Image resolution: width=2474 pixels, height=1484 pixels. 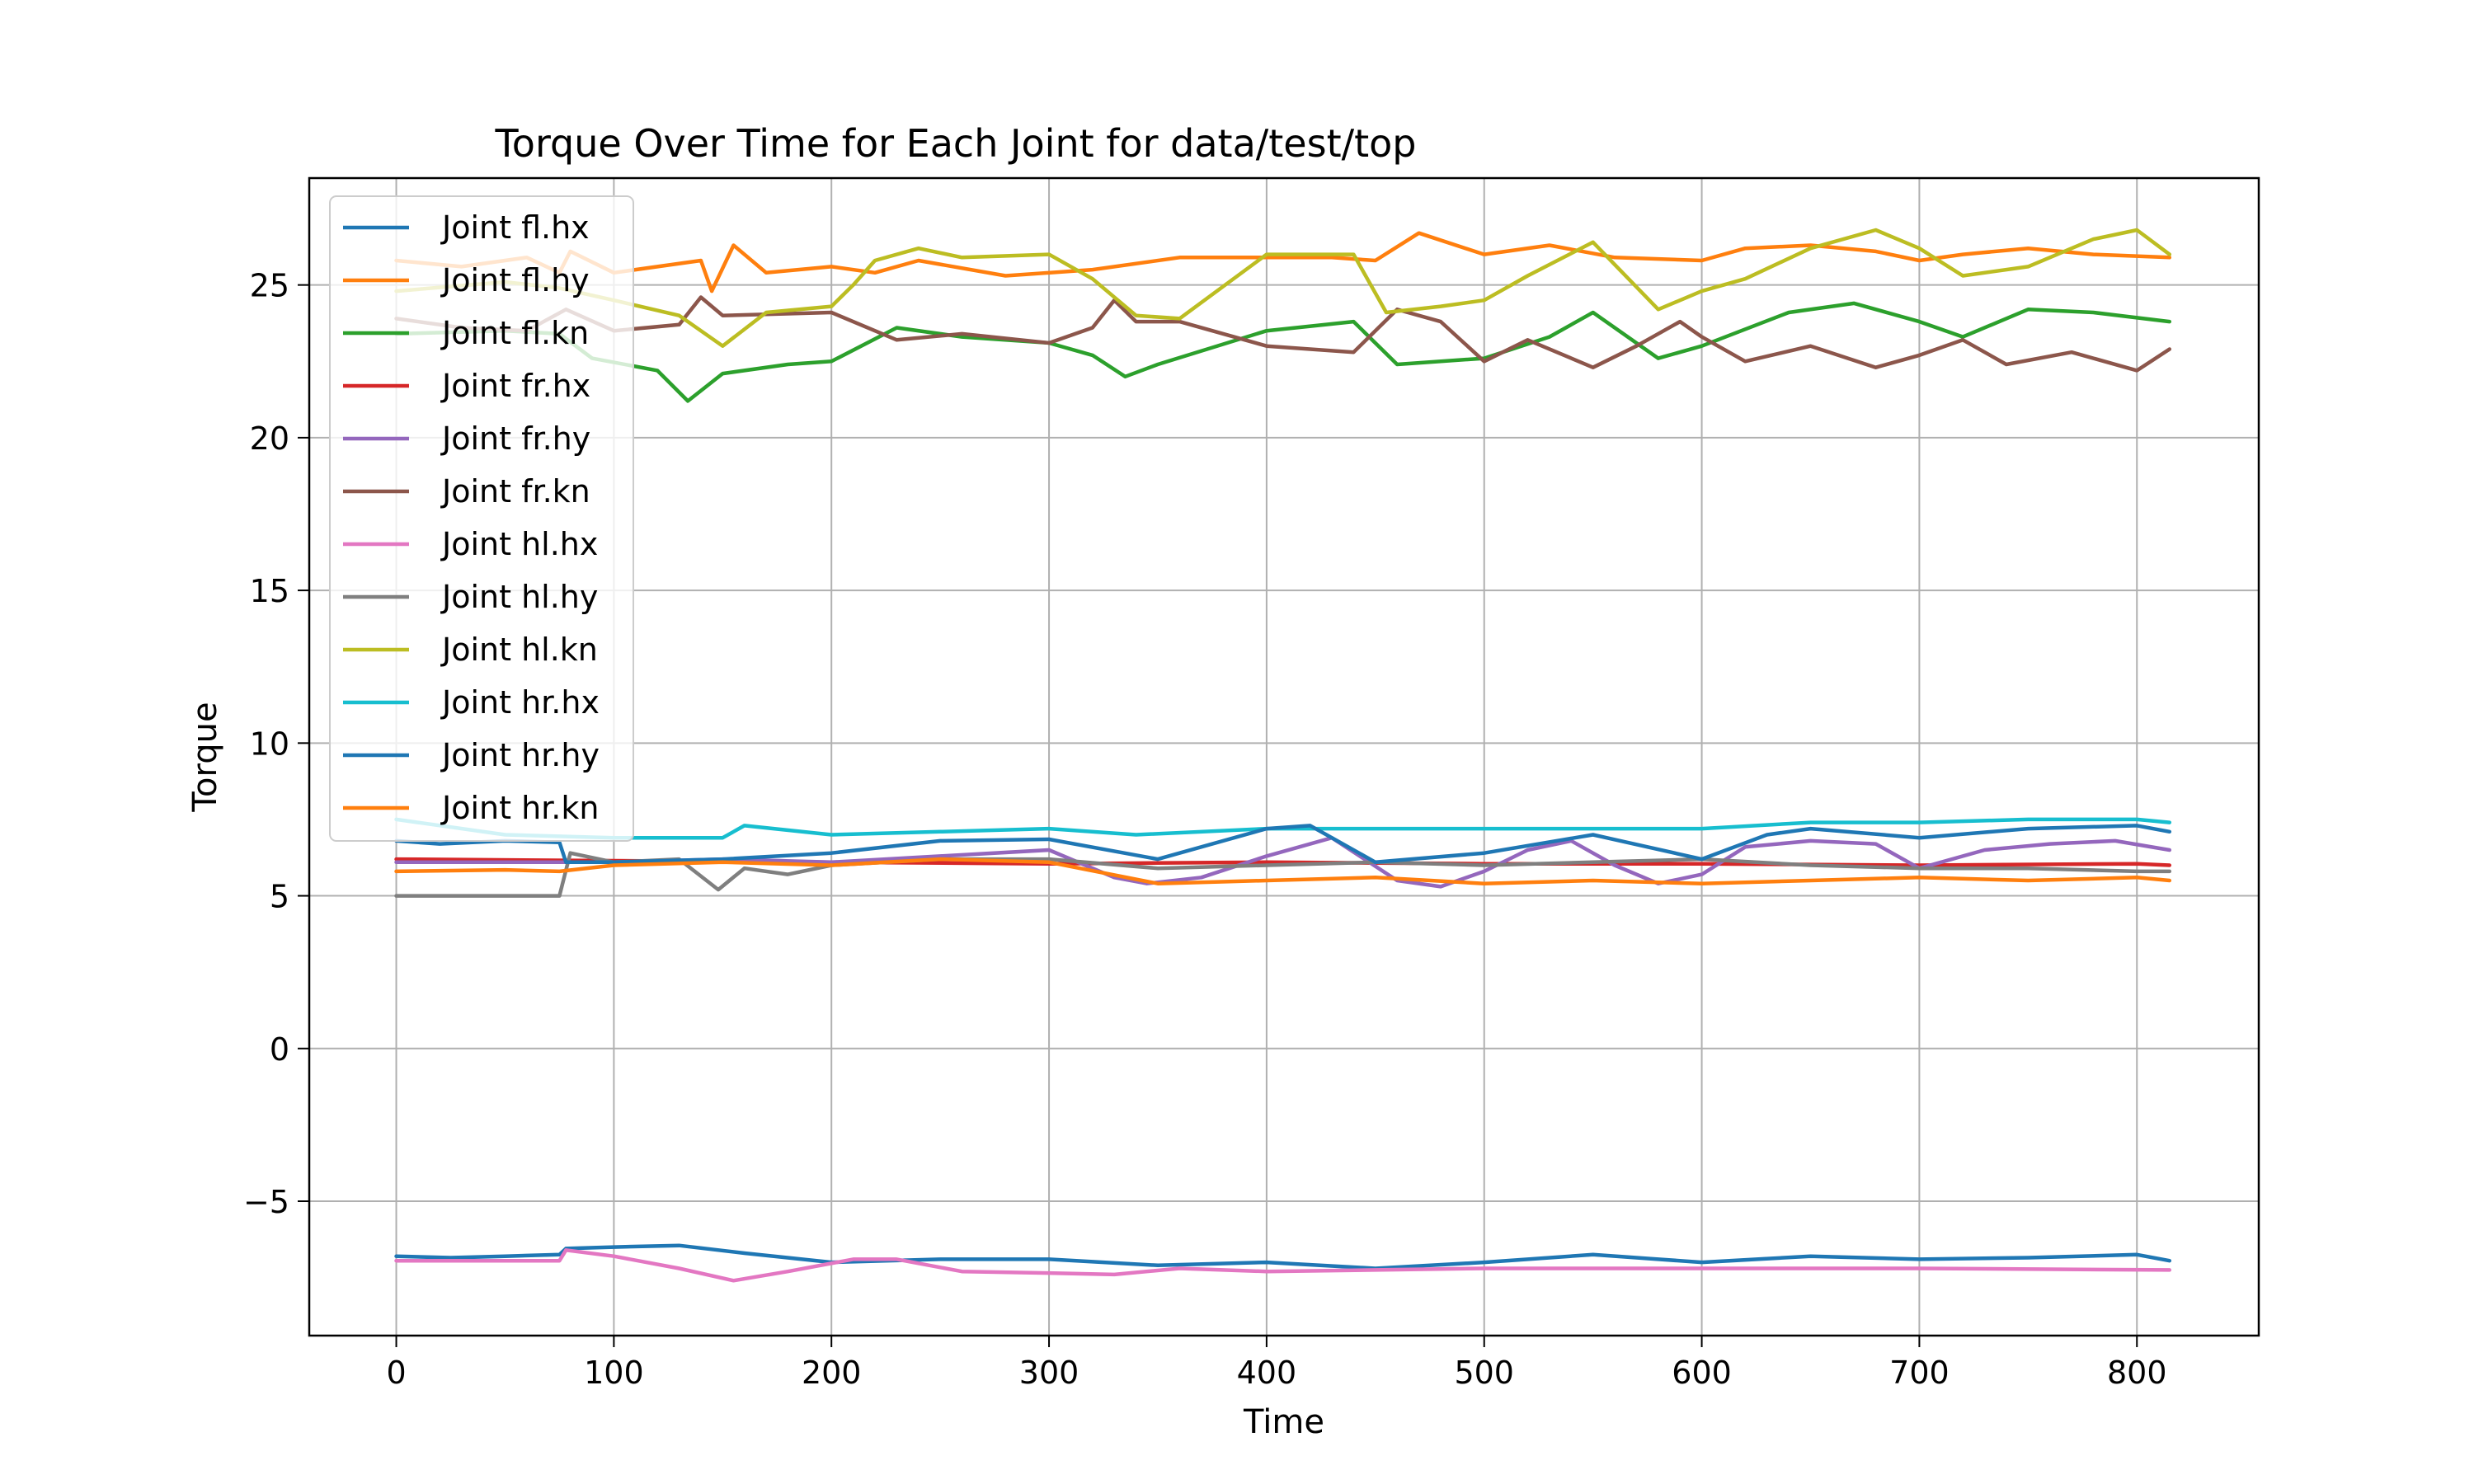 I want to click on x-tick-label-3: 300, so click(x=1049, y=1373).